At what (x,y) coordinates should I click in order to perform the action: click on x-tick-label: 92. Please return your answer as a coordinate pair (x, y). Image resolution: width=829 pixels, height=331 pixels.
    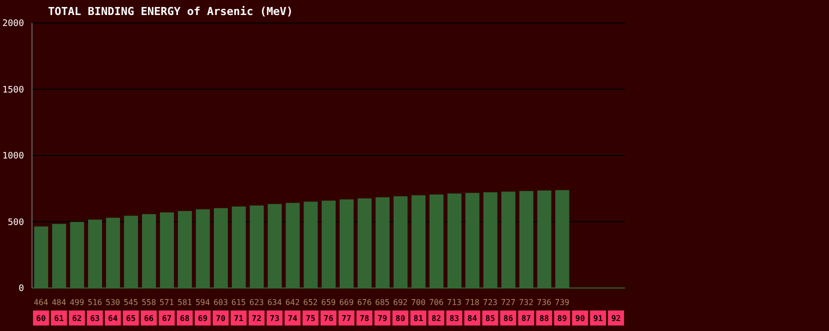
    Looking at the image, I should click on (616, 318).